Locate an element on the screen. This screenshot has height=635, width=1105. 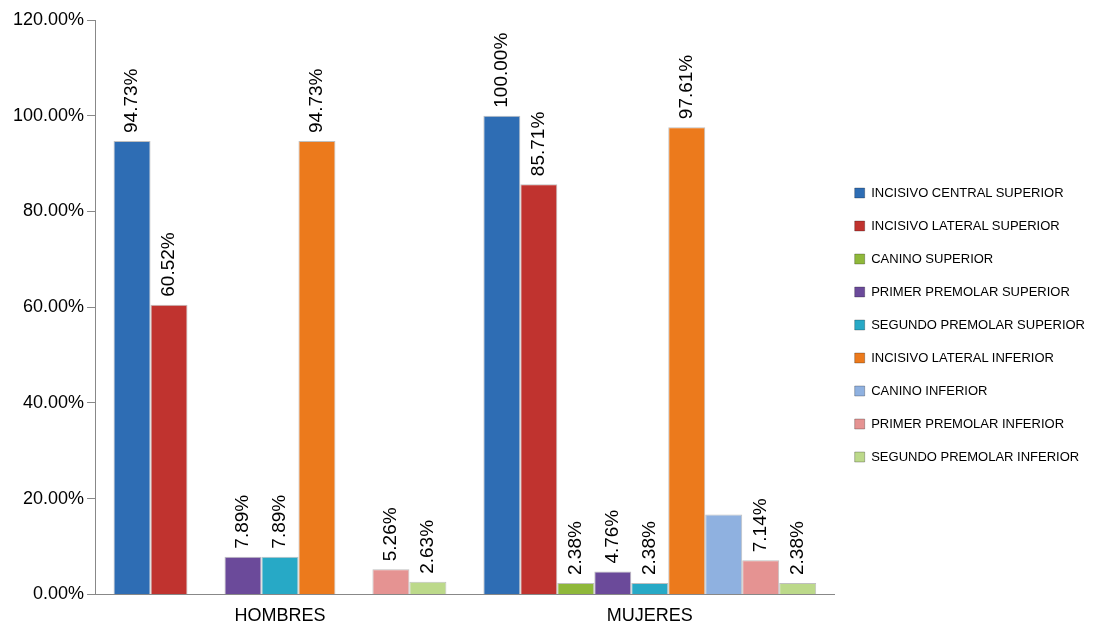
y-tick-label: 20.00% is located at coordinates (54, 497).